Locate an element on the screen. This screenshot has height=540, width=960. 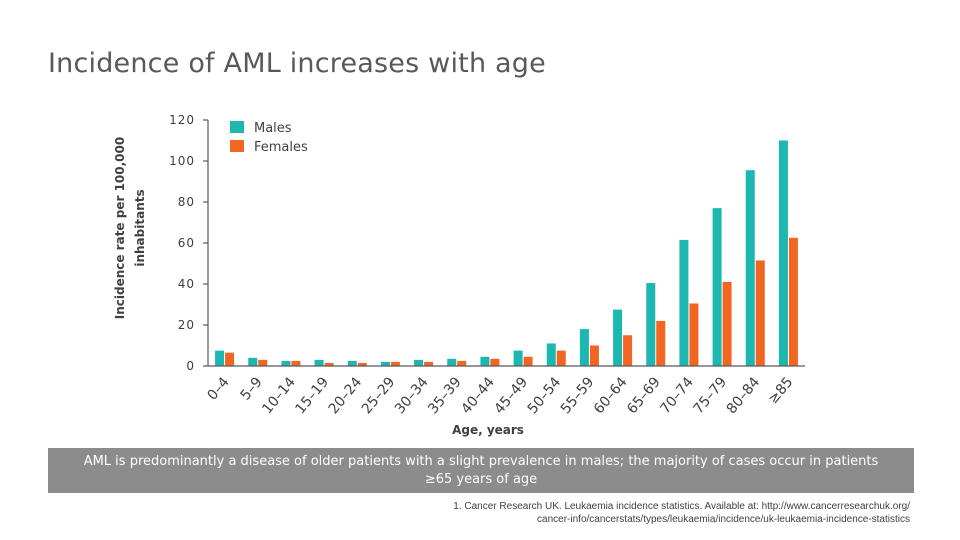
x-tick-label: 70–74 is located at coordinates (677, 395).